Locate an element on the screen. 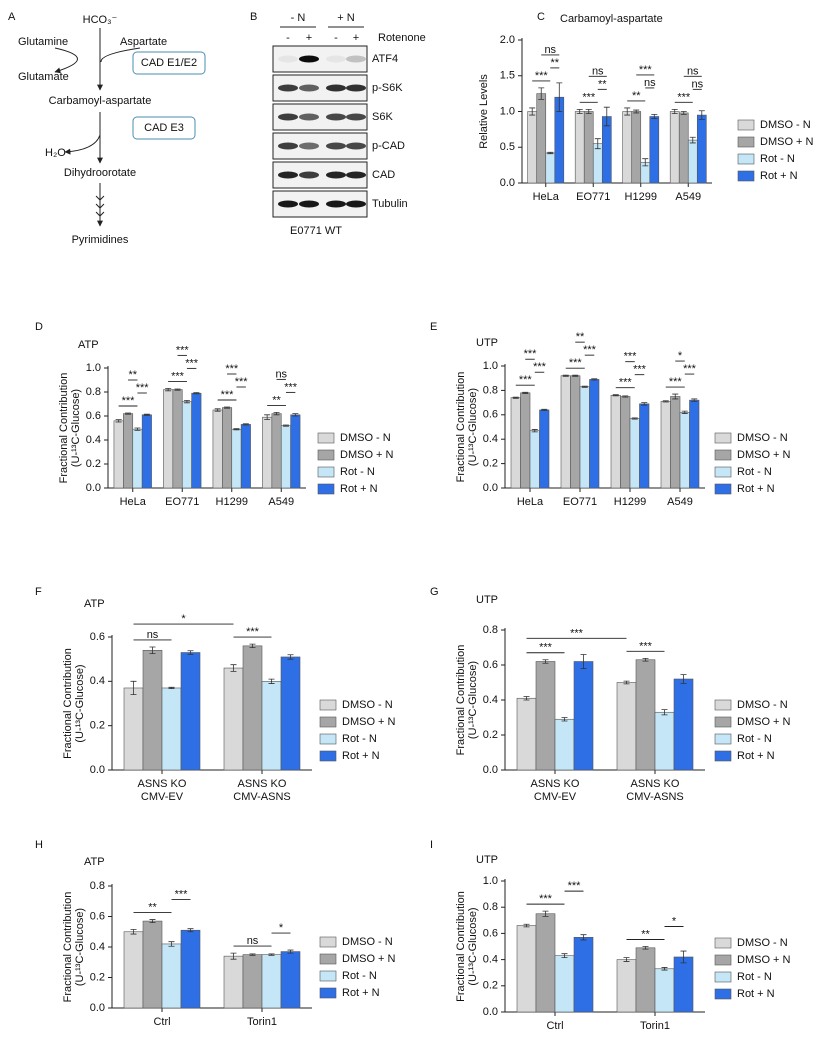  chart-title: UTP is located at coordinates (487, 600).